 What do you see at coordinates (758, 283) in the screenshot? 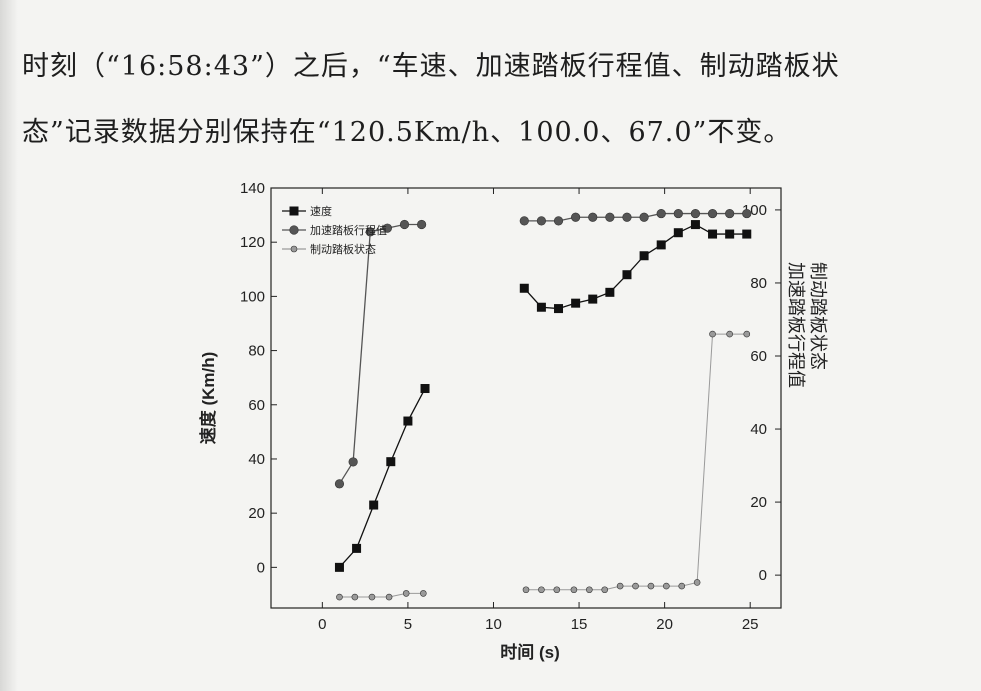
I see `y2-tick-label: 80` at bounding box center [758, 283].